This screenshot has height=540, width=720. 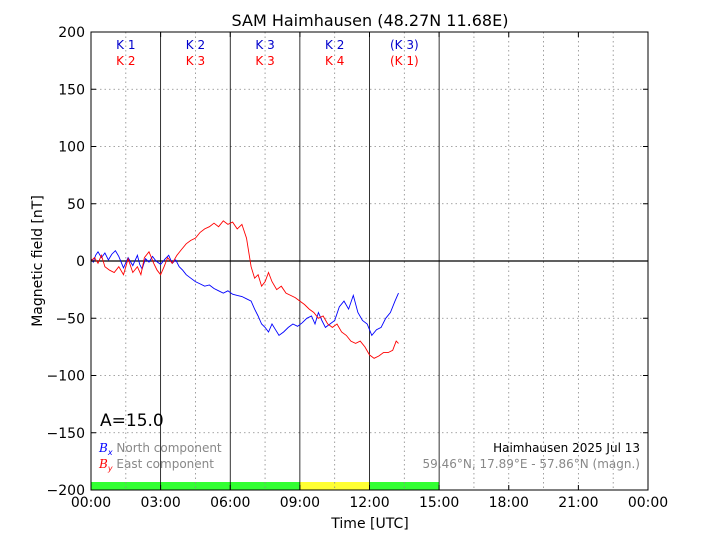 I want to click on y-tick-label: 150, so click(x=71, y=90).